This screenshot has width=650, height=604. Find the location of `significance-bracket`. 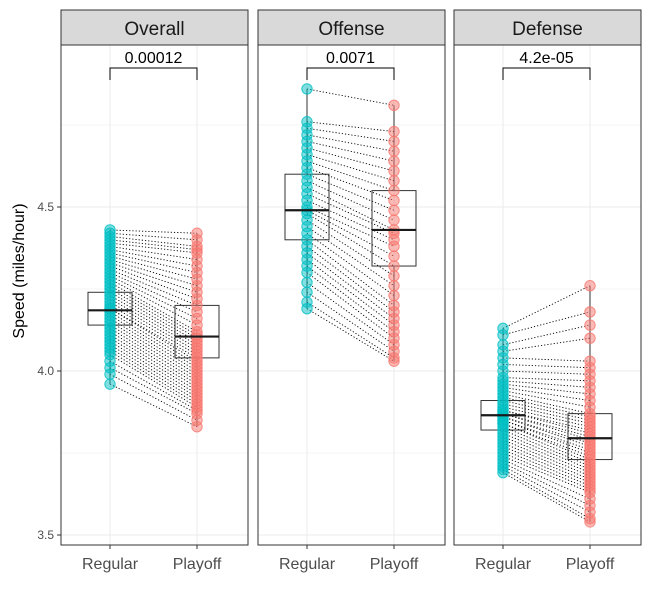

significance-bracket is located at coordinates (350, 73).